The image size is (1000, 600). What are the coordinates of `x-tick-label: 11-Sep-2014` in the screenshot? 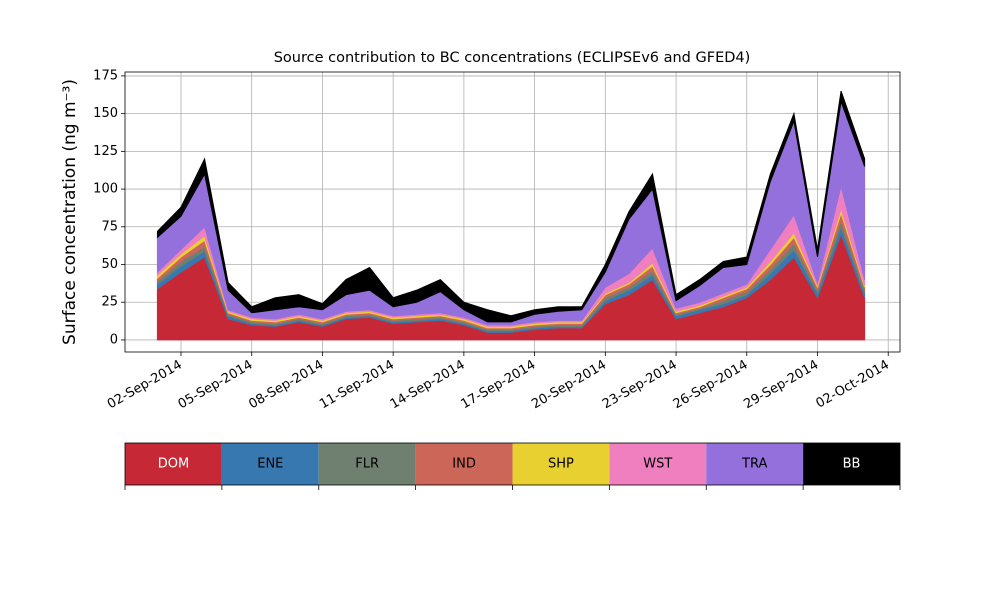 It's located at (357, 385).